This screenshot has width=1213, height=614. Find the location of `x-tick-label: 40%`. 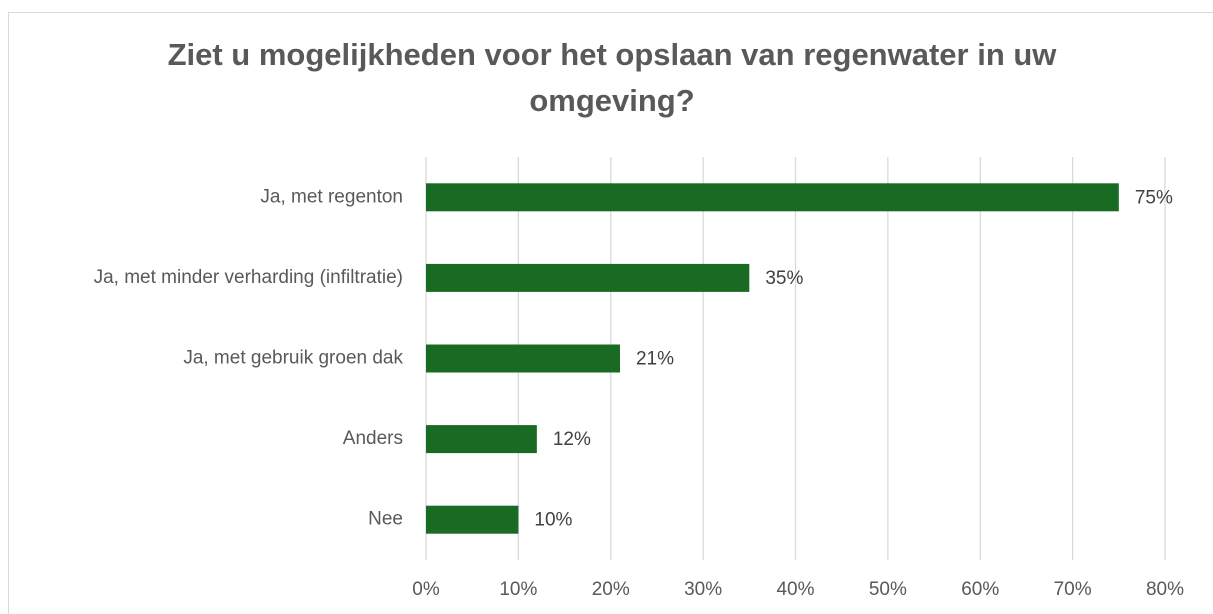

x-tick-label: 40% is located at coordinates (795, 589).